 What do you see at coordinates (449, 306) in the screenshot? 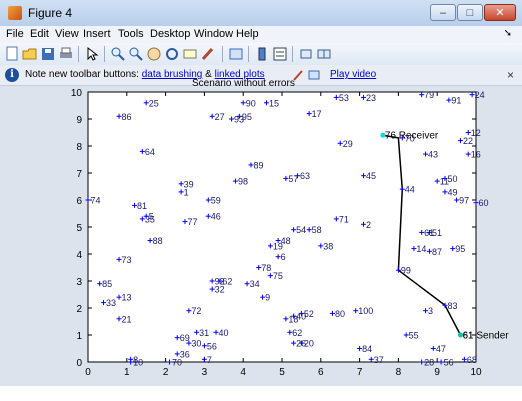
I see `node-marker: 83` at bounding box center [449, 306].